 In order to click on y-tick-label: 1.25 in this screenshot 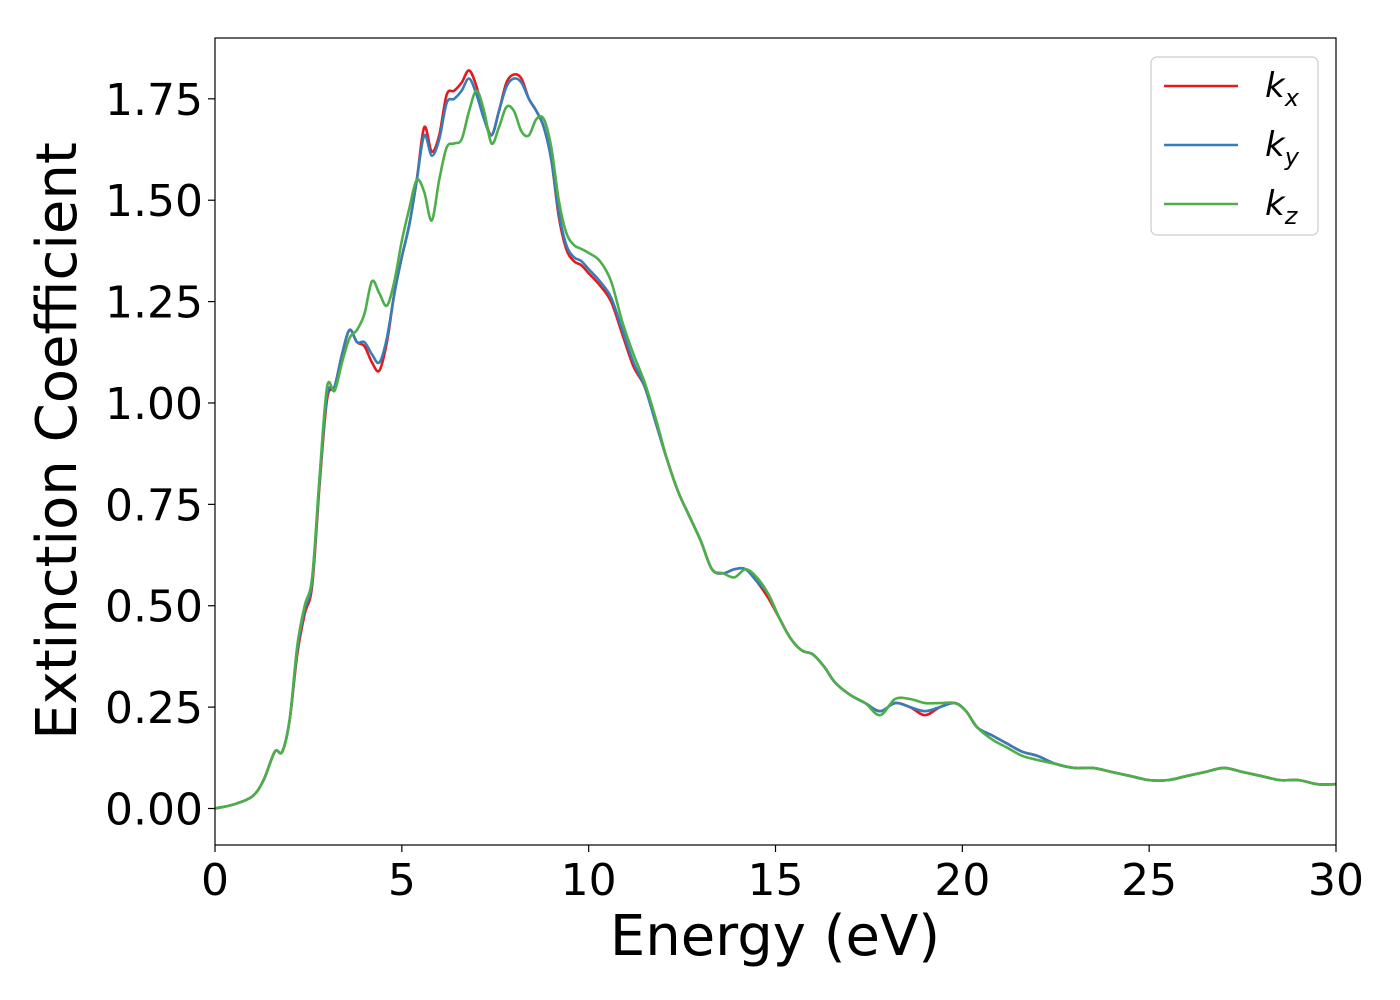, I will do `click(154, 303)`.